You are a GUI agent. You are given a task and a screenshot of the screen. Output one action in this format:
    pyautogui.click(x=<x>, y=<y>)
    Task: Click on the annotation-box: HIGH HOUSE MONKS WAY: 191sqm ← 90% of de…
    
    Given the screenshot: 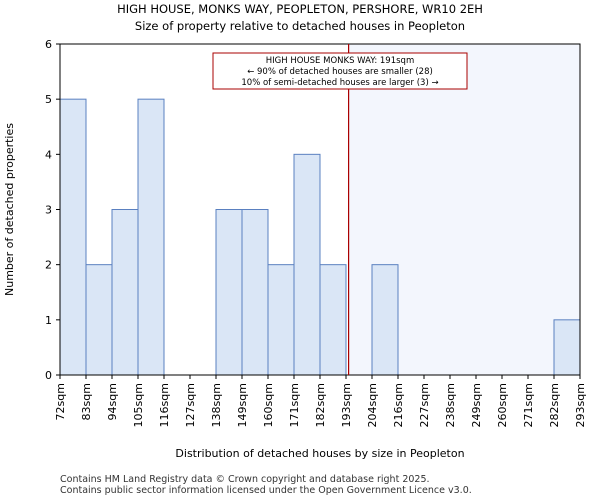 What is the action you would take?
    pyautogui.click(x=340, y=71)
    